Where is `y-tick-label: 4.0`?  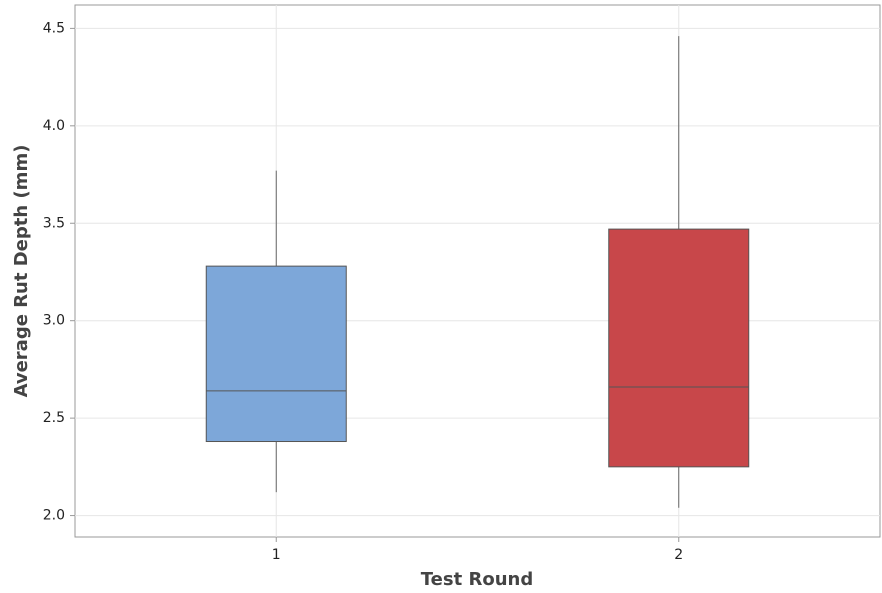 y-tick-label: 4.0 is located at coordinates (54, 126).